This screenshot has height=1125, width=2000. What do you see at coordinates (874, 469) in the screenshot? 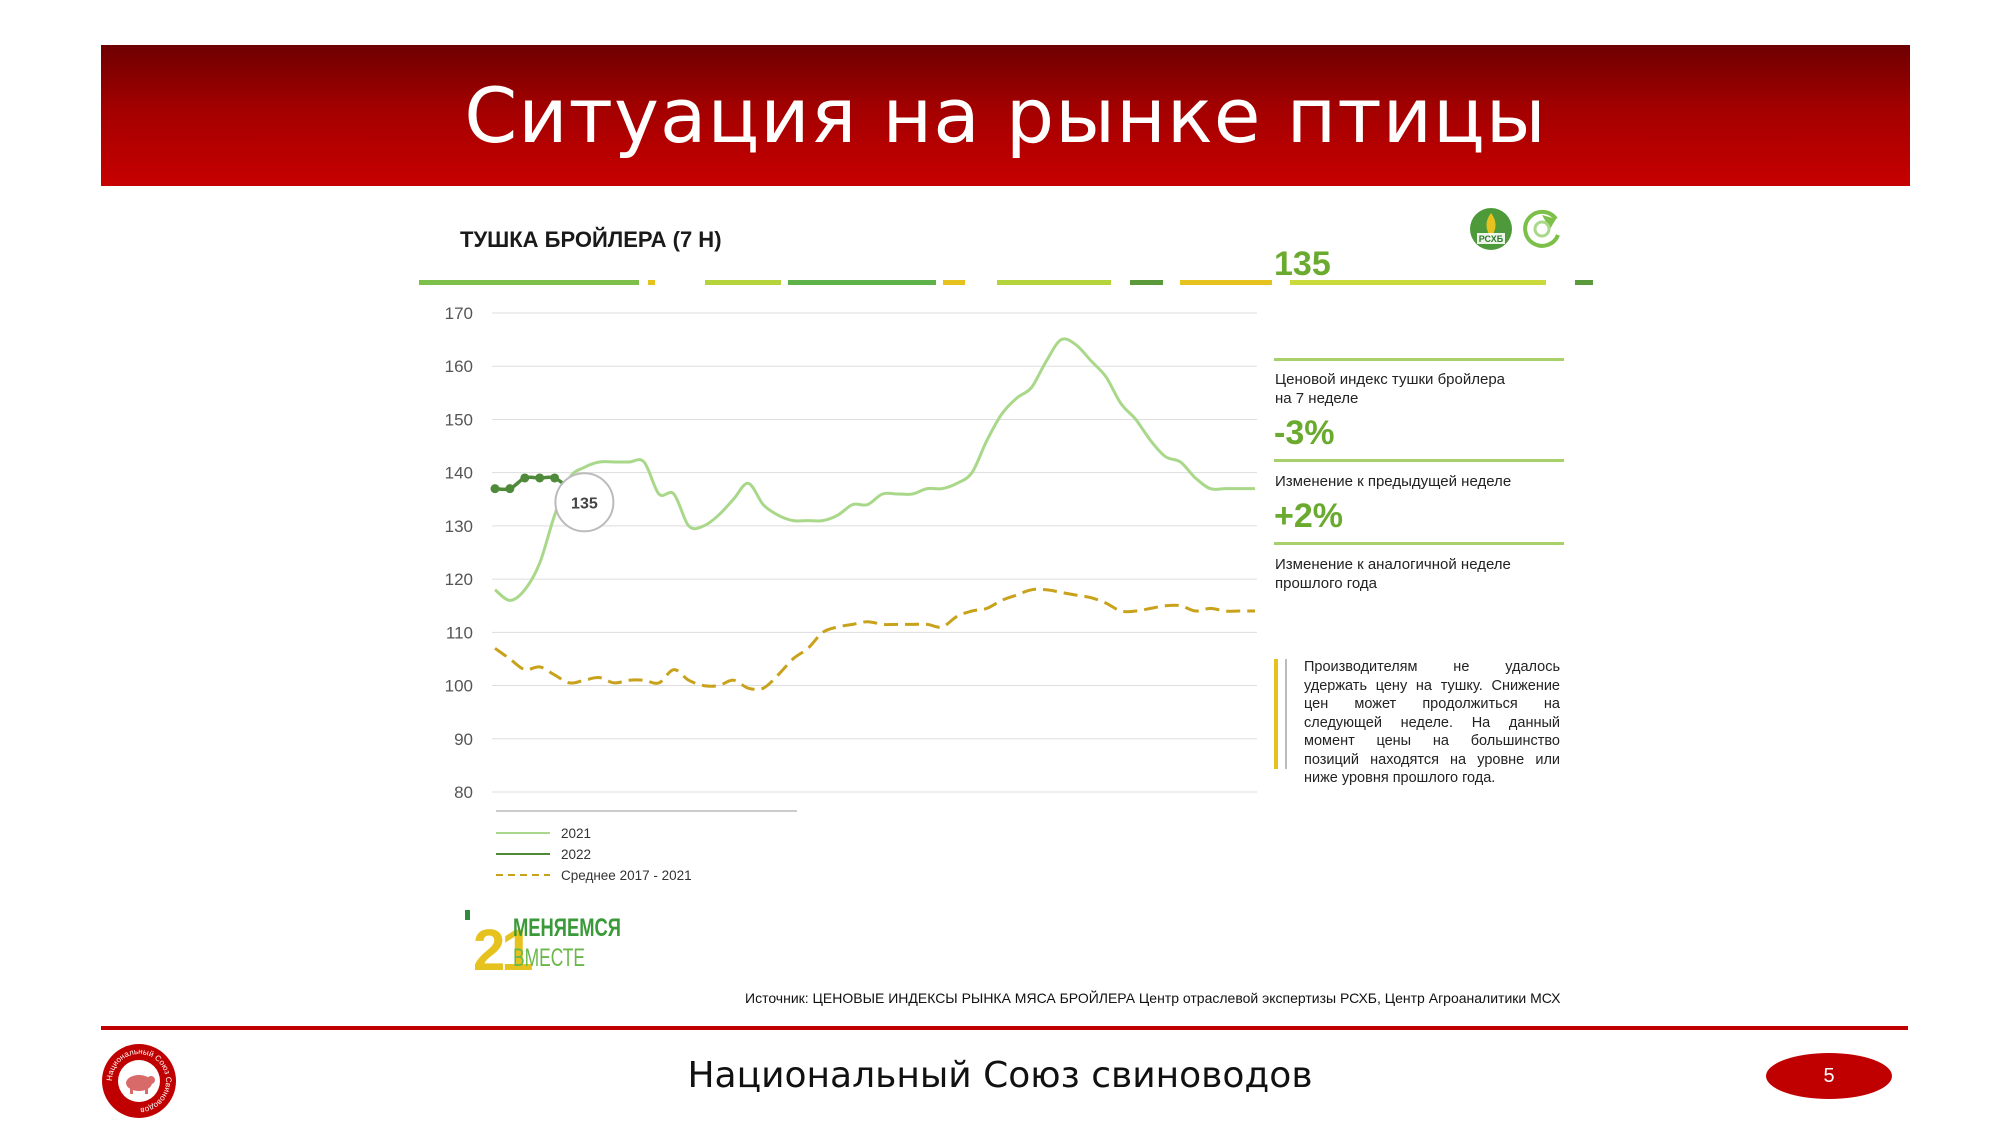
I see `series-2021-line` at bounding box center [874, 469].